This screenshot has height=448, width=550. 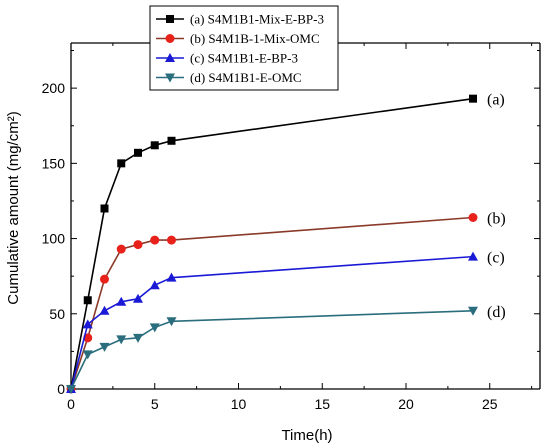 What do you see at coordinates (54, 163) in the screenshot?
I see `y-tick-label: 150` at bounding box center [54, 163].